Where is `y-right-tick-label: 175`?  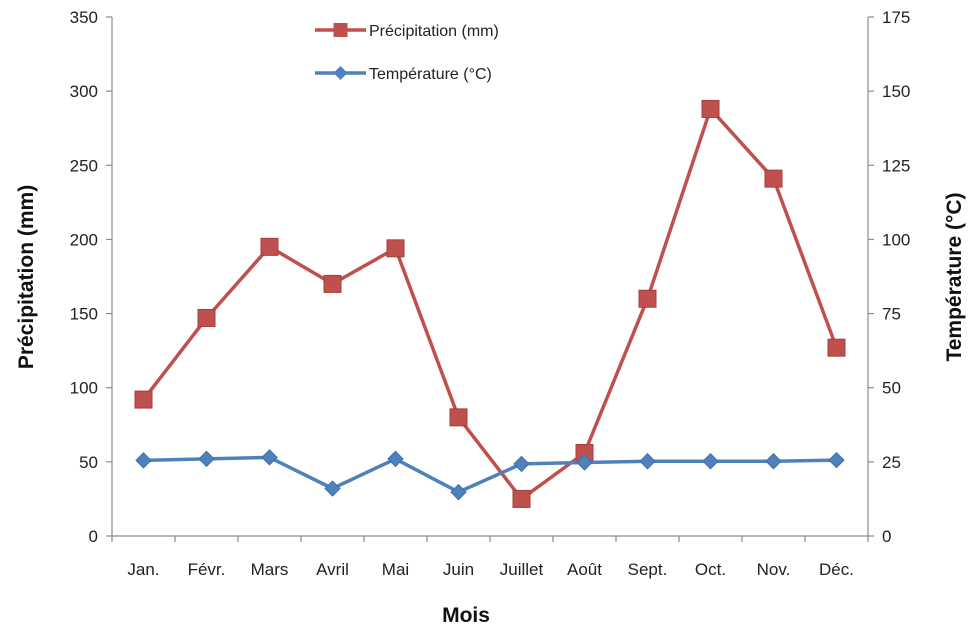 y-right-tick-label: 175 is located at coordinates (896, 17).